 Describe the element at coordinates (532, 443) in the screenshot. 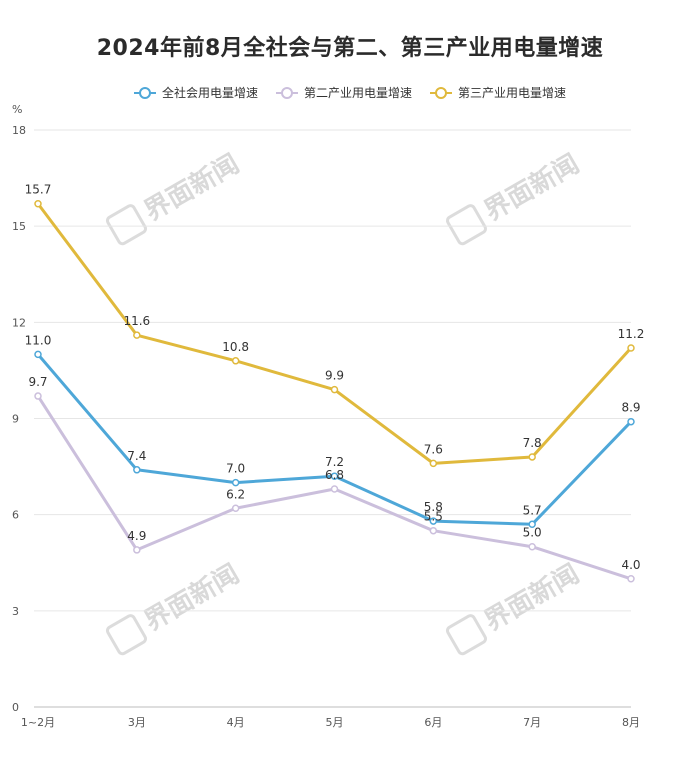

I see `data-label: 7.8` at that location.